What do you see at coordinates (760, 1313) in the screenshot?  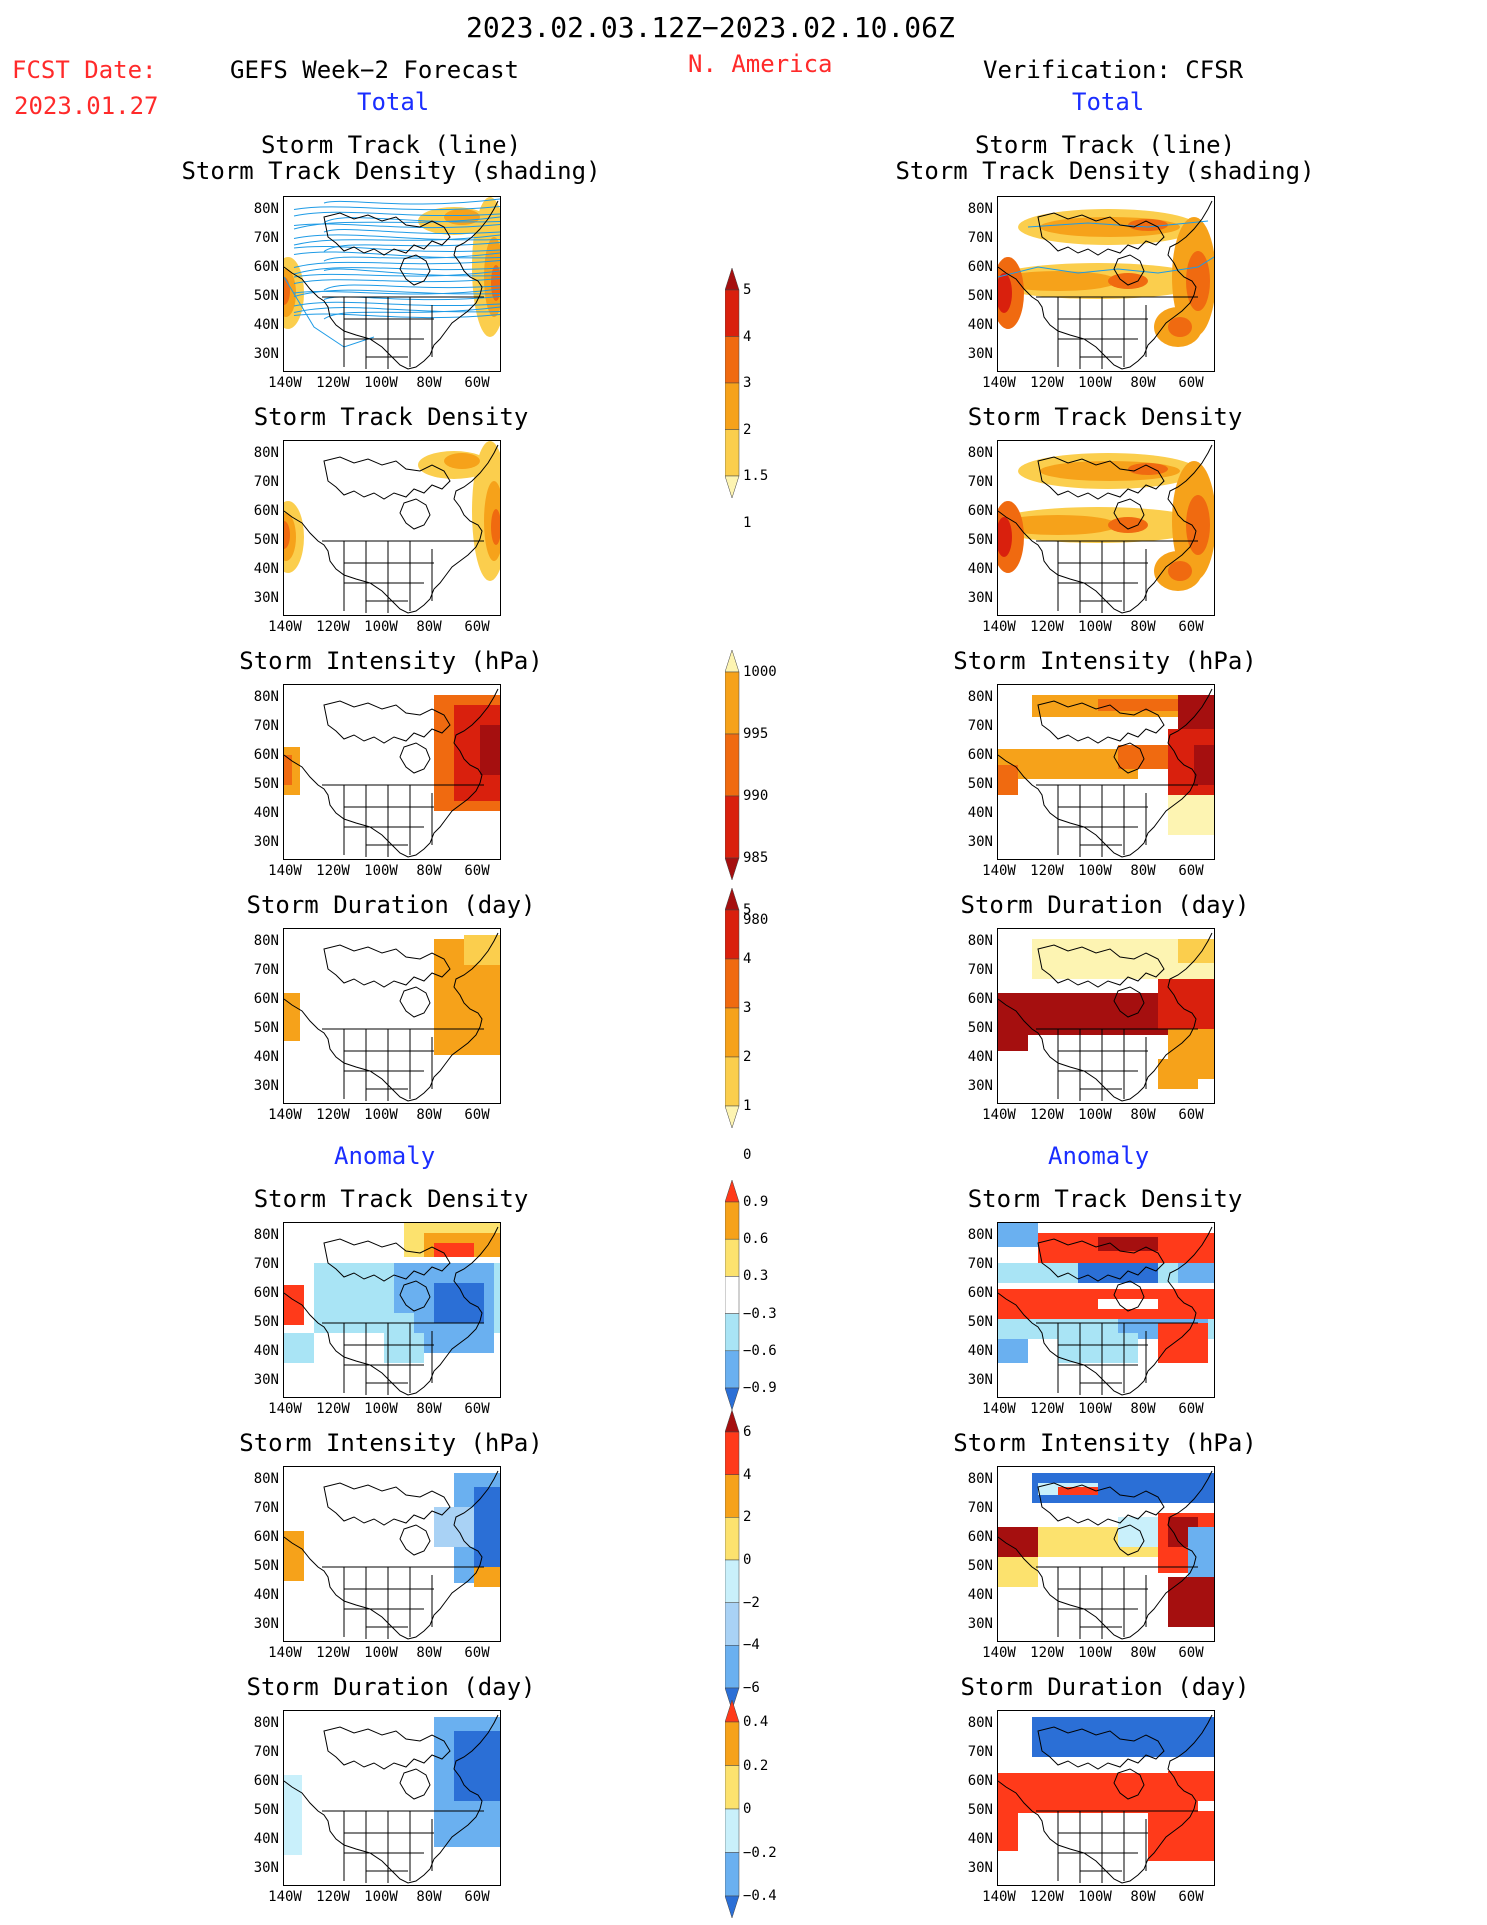 I see `colorbar-tick-label: −0.3` at bounding box center [760, 1313].